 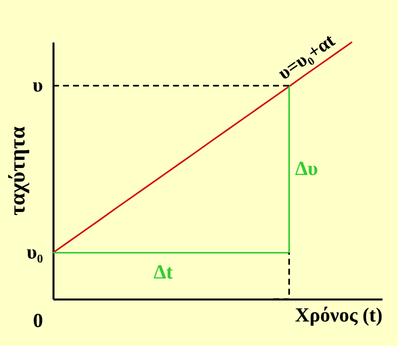 I want to click on text: υ, so click(x=37, y=85).